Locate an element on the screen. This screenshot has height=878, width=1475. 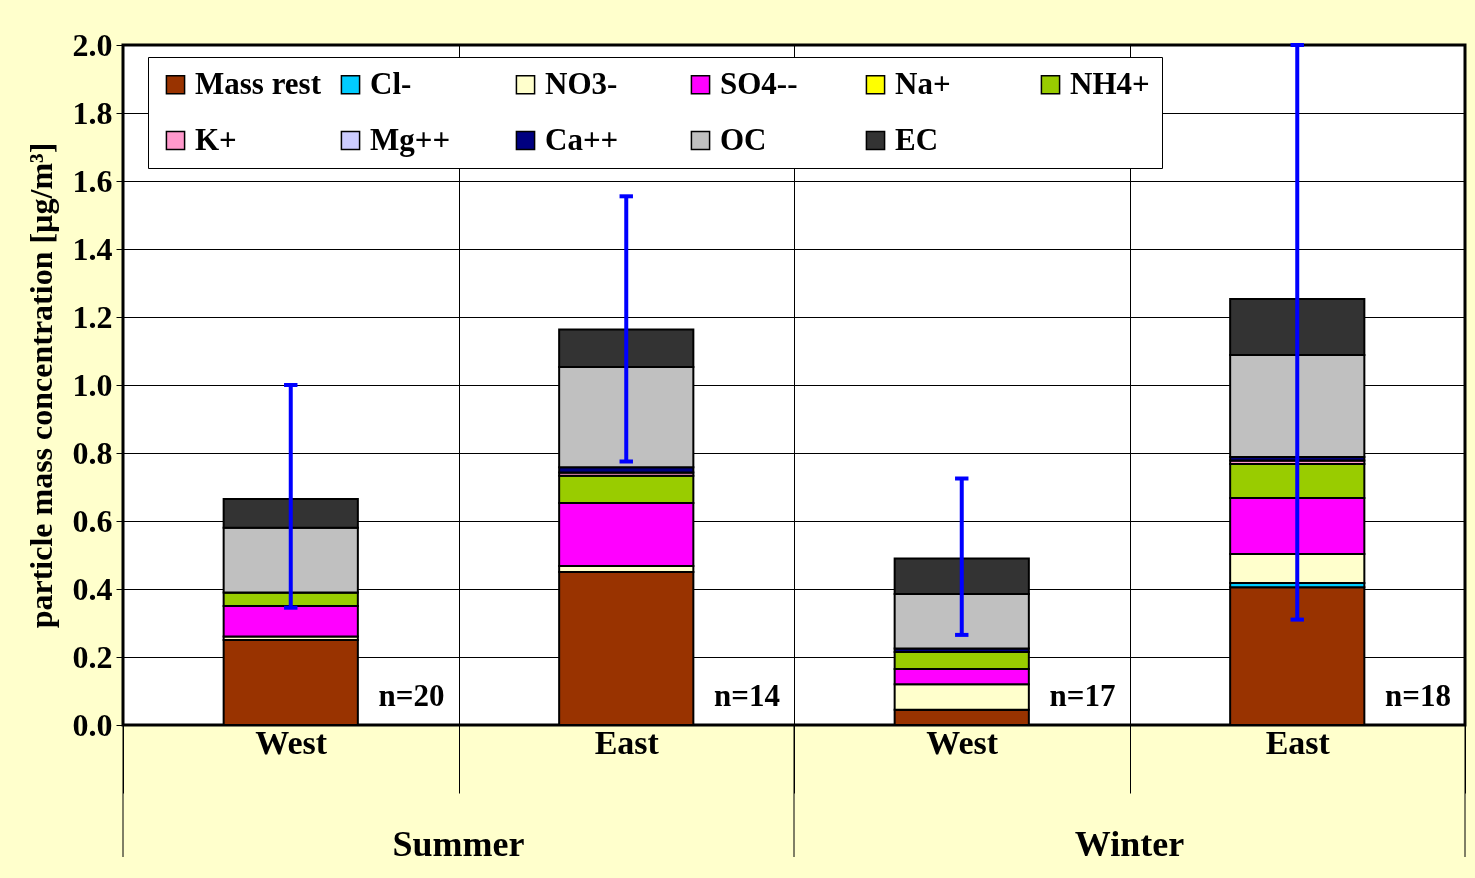
legend-label: EC is located at coordinates (917, 139).